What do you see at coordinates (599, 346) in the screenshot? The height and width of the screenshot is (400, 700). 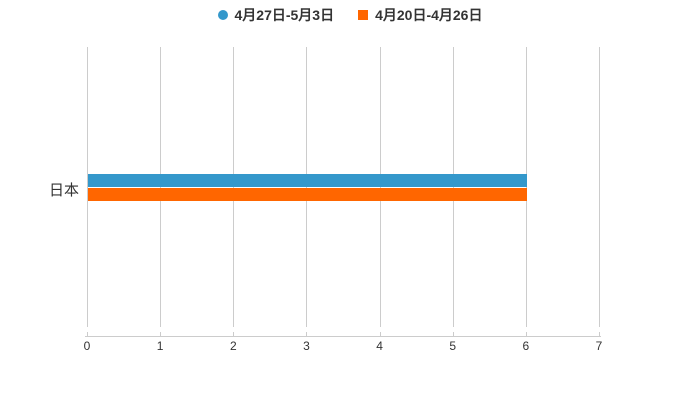 I see `x-axis-tick-label: 7` at bounding box center [599, 346].